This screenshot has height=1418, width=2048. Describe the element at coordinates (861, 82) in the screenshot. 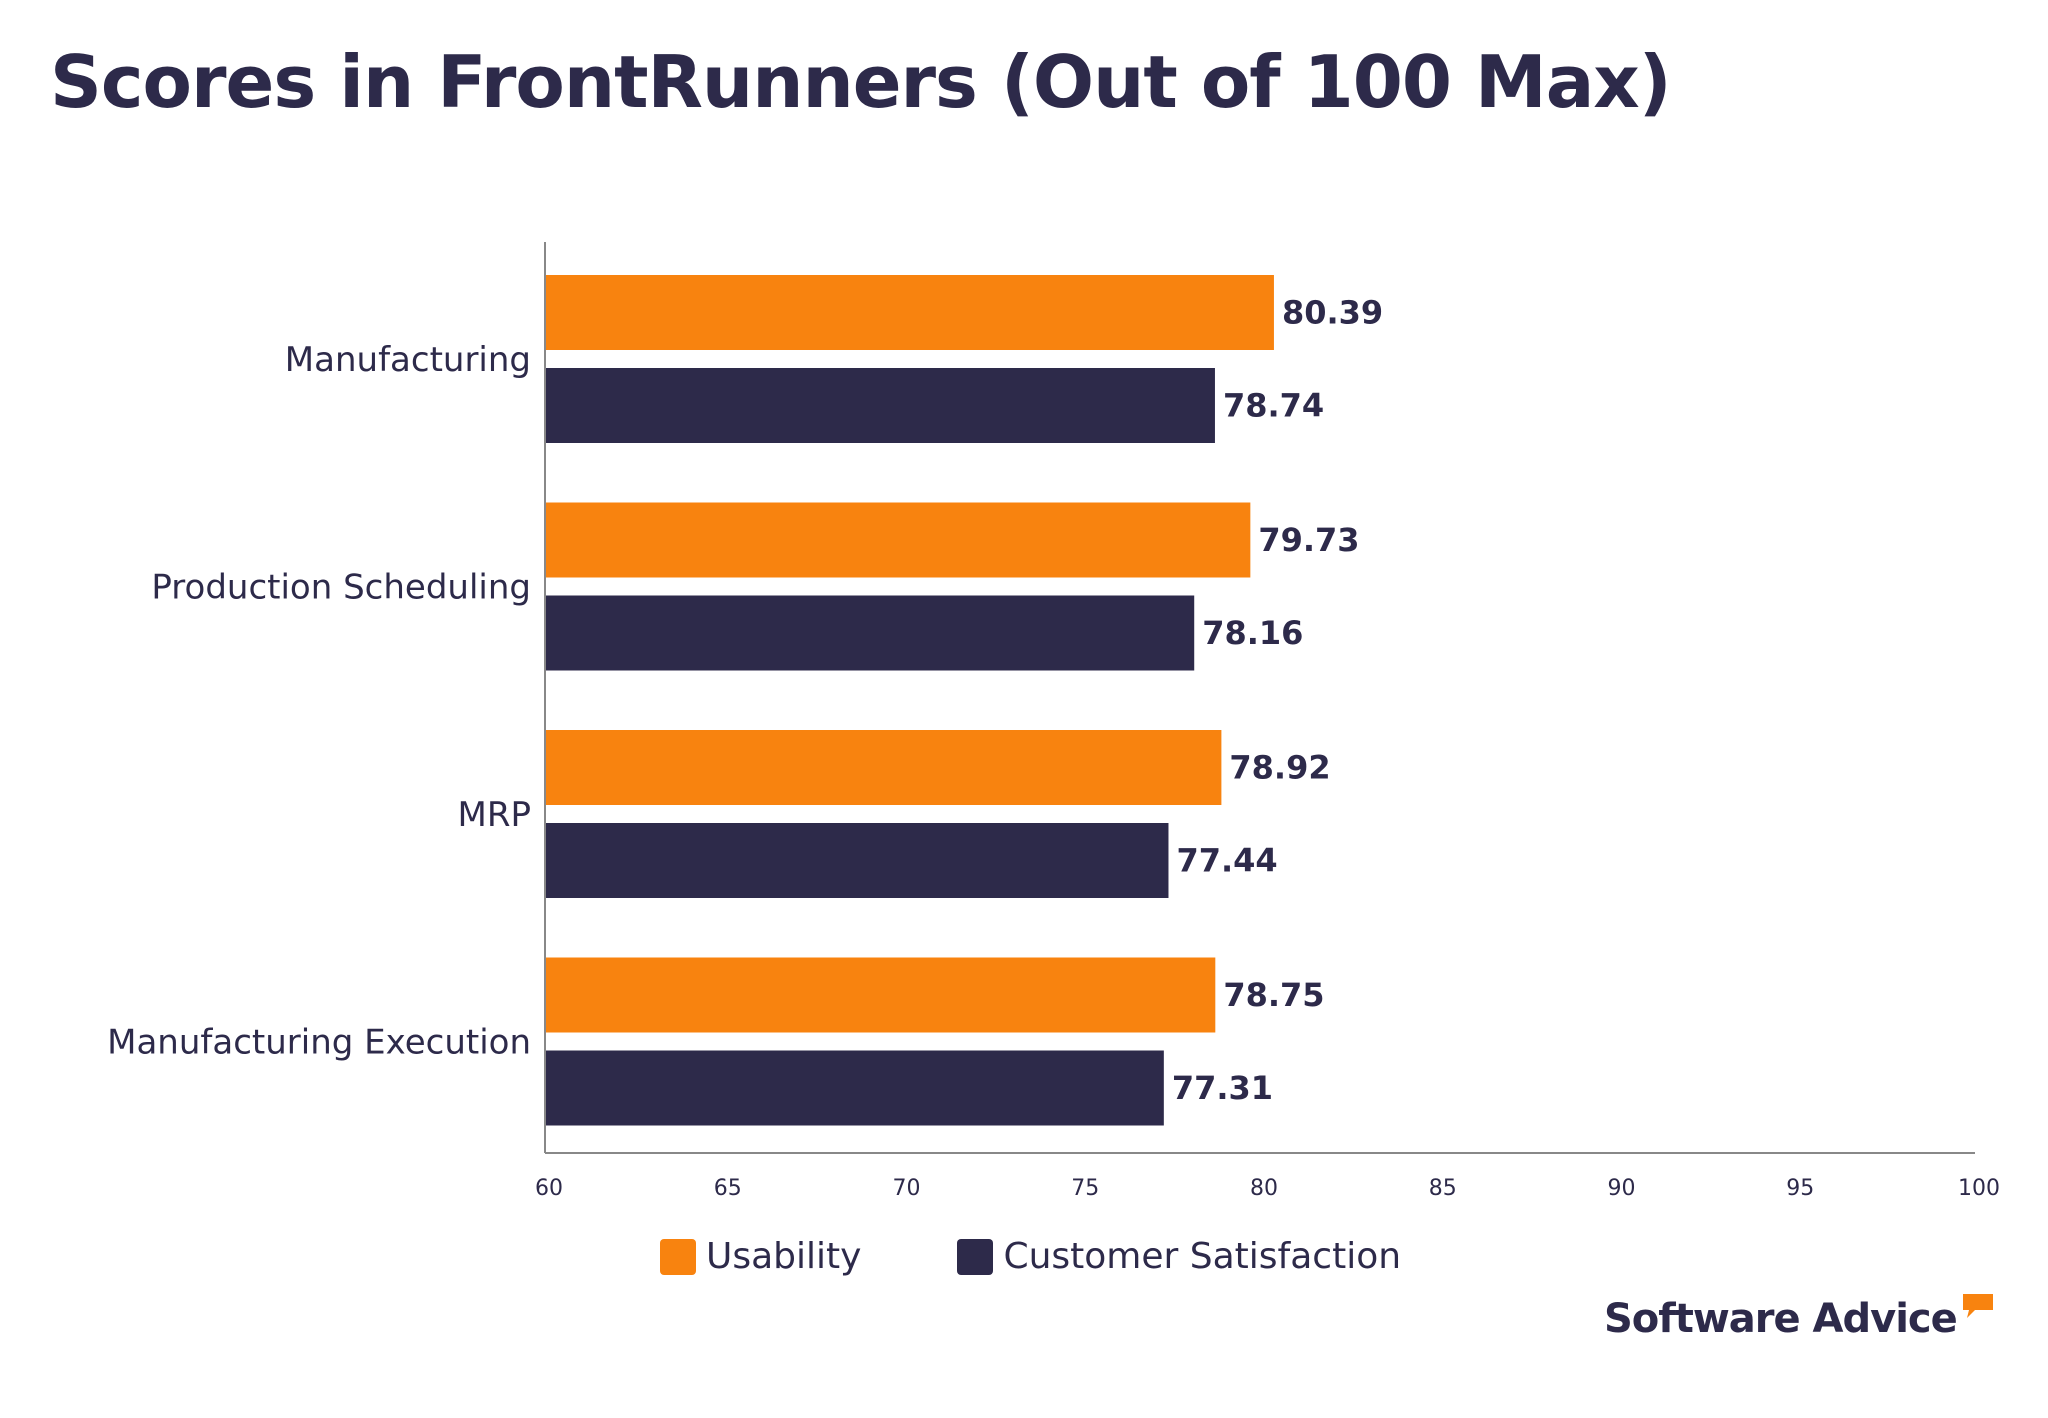

I see `chart-title: Scores in FrontRunners (Out of 100 Max)` at that location.